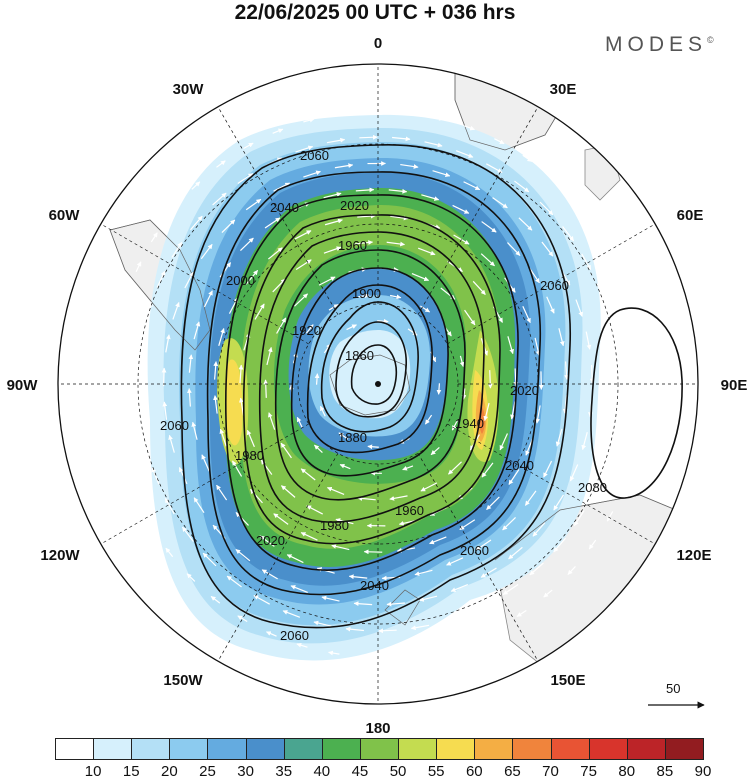 The height and width of the screenshot is (782, 750). Describe the element at coordinates (693, 555) in the screenshot. I see `lon-label-120e: 120E` at that location.